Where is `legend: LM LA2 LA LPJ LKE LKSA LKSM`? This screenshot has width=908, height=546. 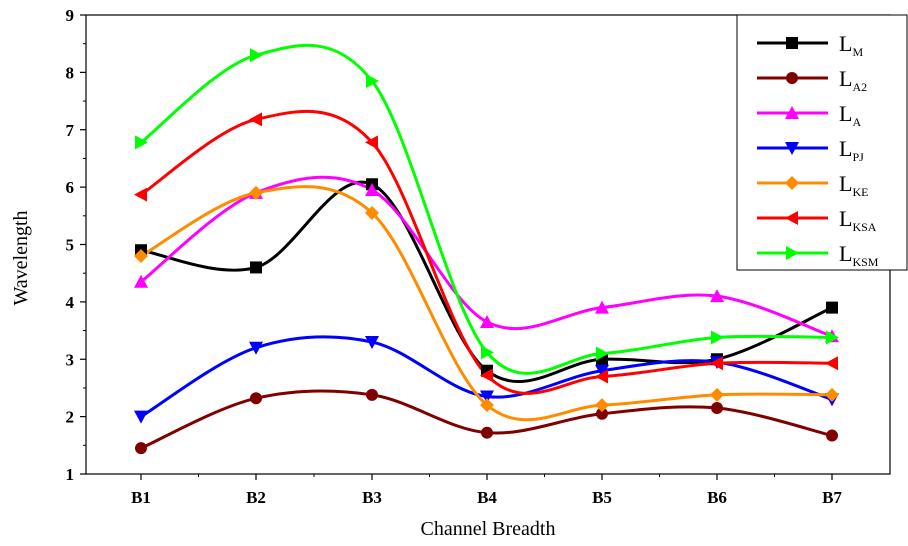 legend: LM LA2 LA LPJ LKE LKSA LKSM is located at coordinates (822, 142).